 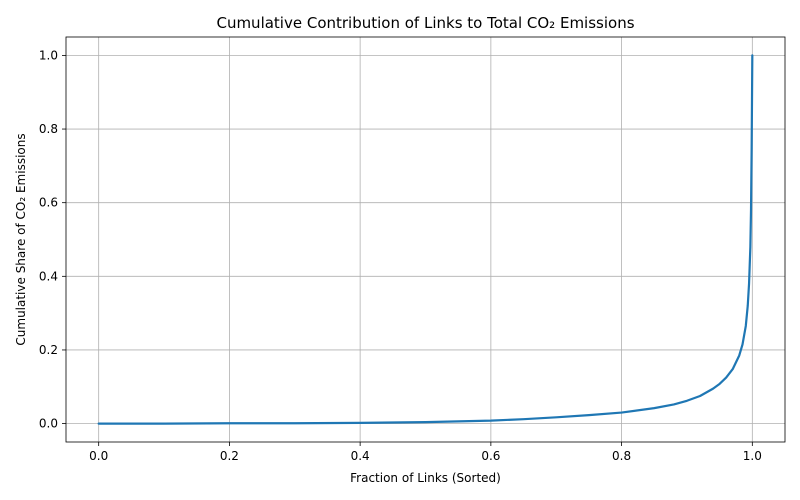 What do you see at coordinates (48, 55) in the screenshot?
I see `y-tick-label: 1.0` at bounding box center [48, 55].